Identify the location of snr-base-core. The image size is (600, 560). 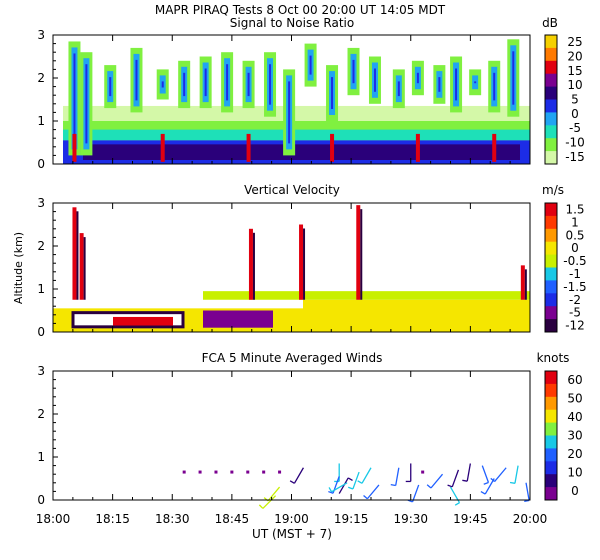
(301, 152).